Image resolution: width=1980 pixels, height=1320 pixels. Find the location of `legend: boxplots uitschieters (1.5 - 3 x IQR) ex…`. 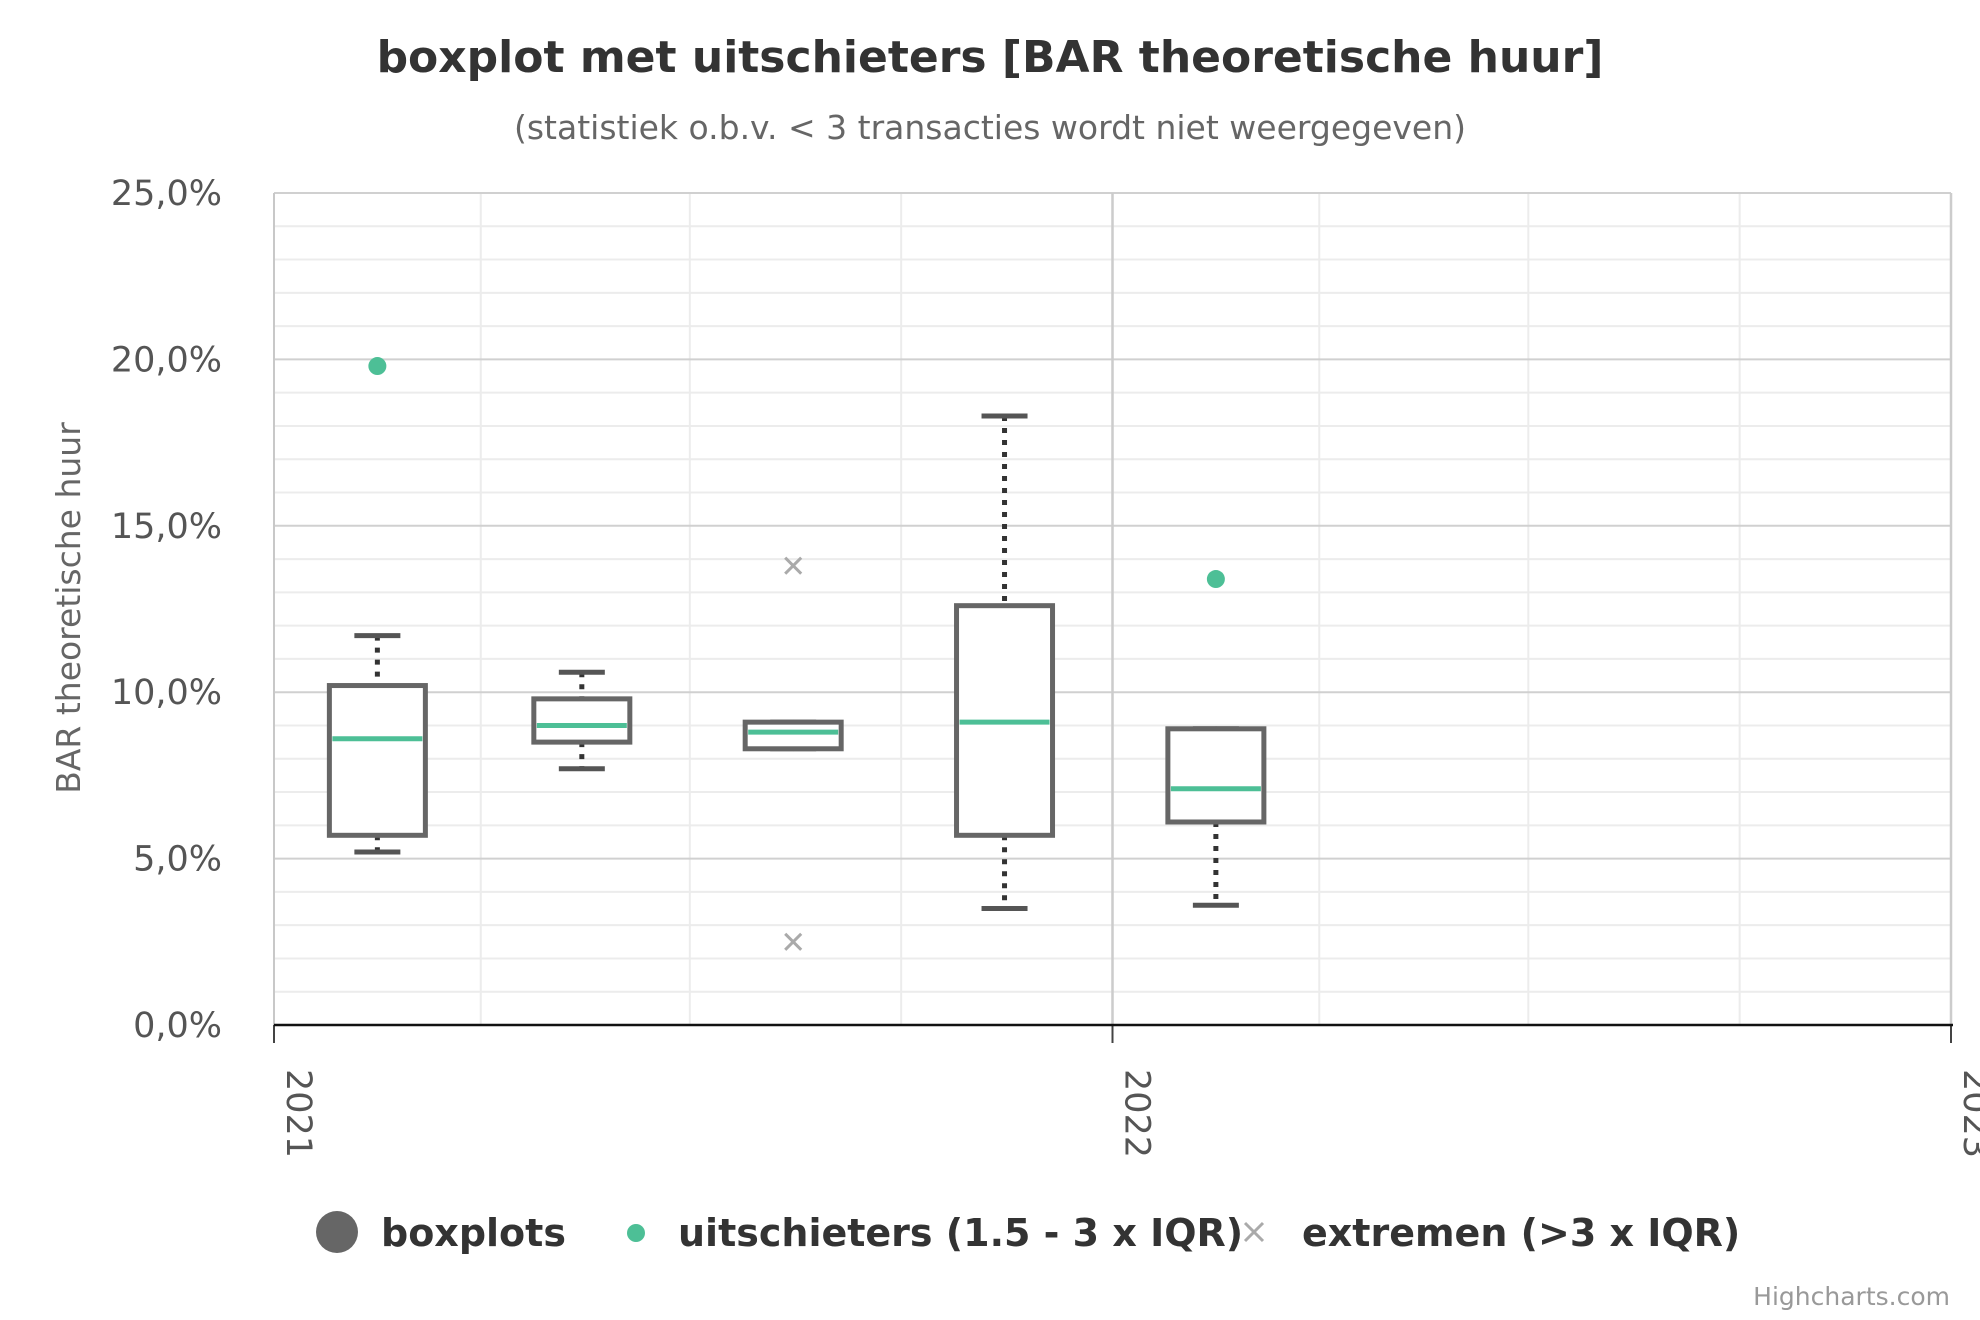

legend: boxplots uitschieters (1.5 - 3 x IQR) ex… is located at coordinates (1028, 1233).